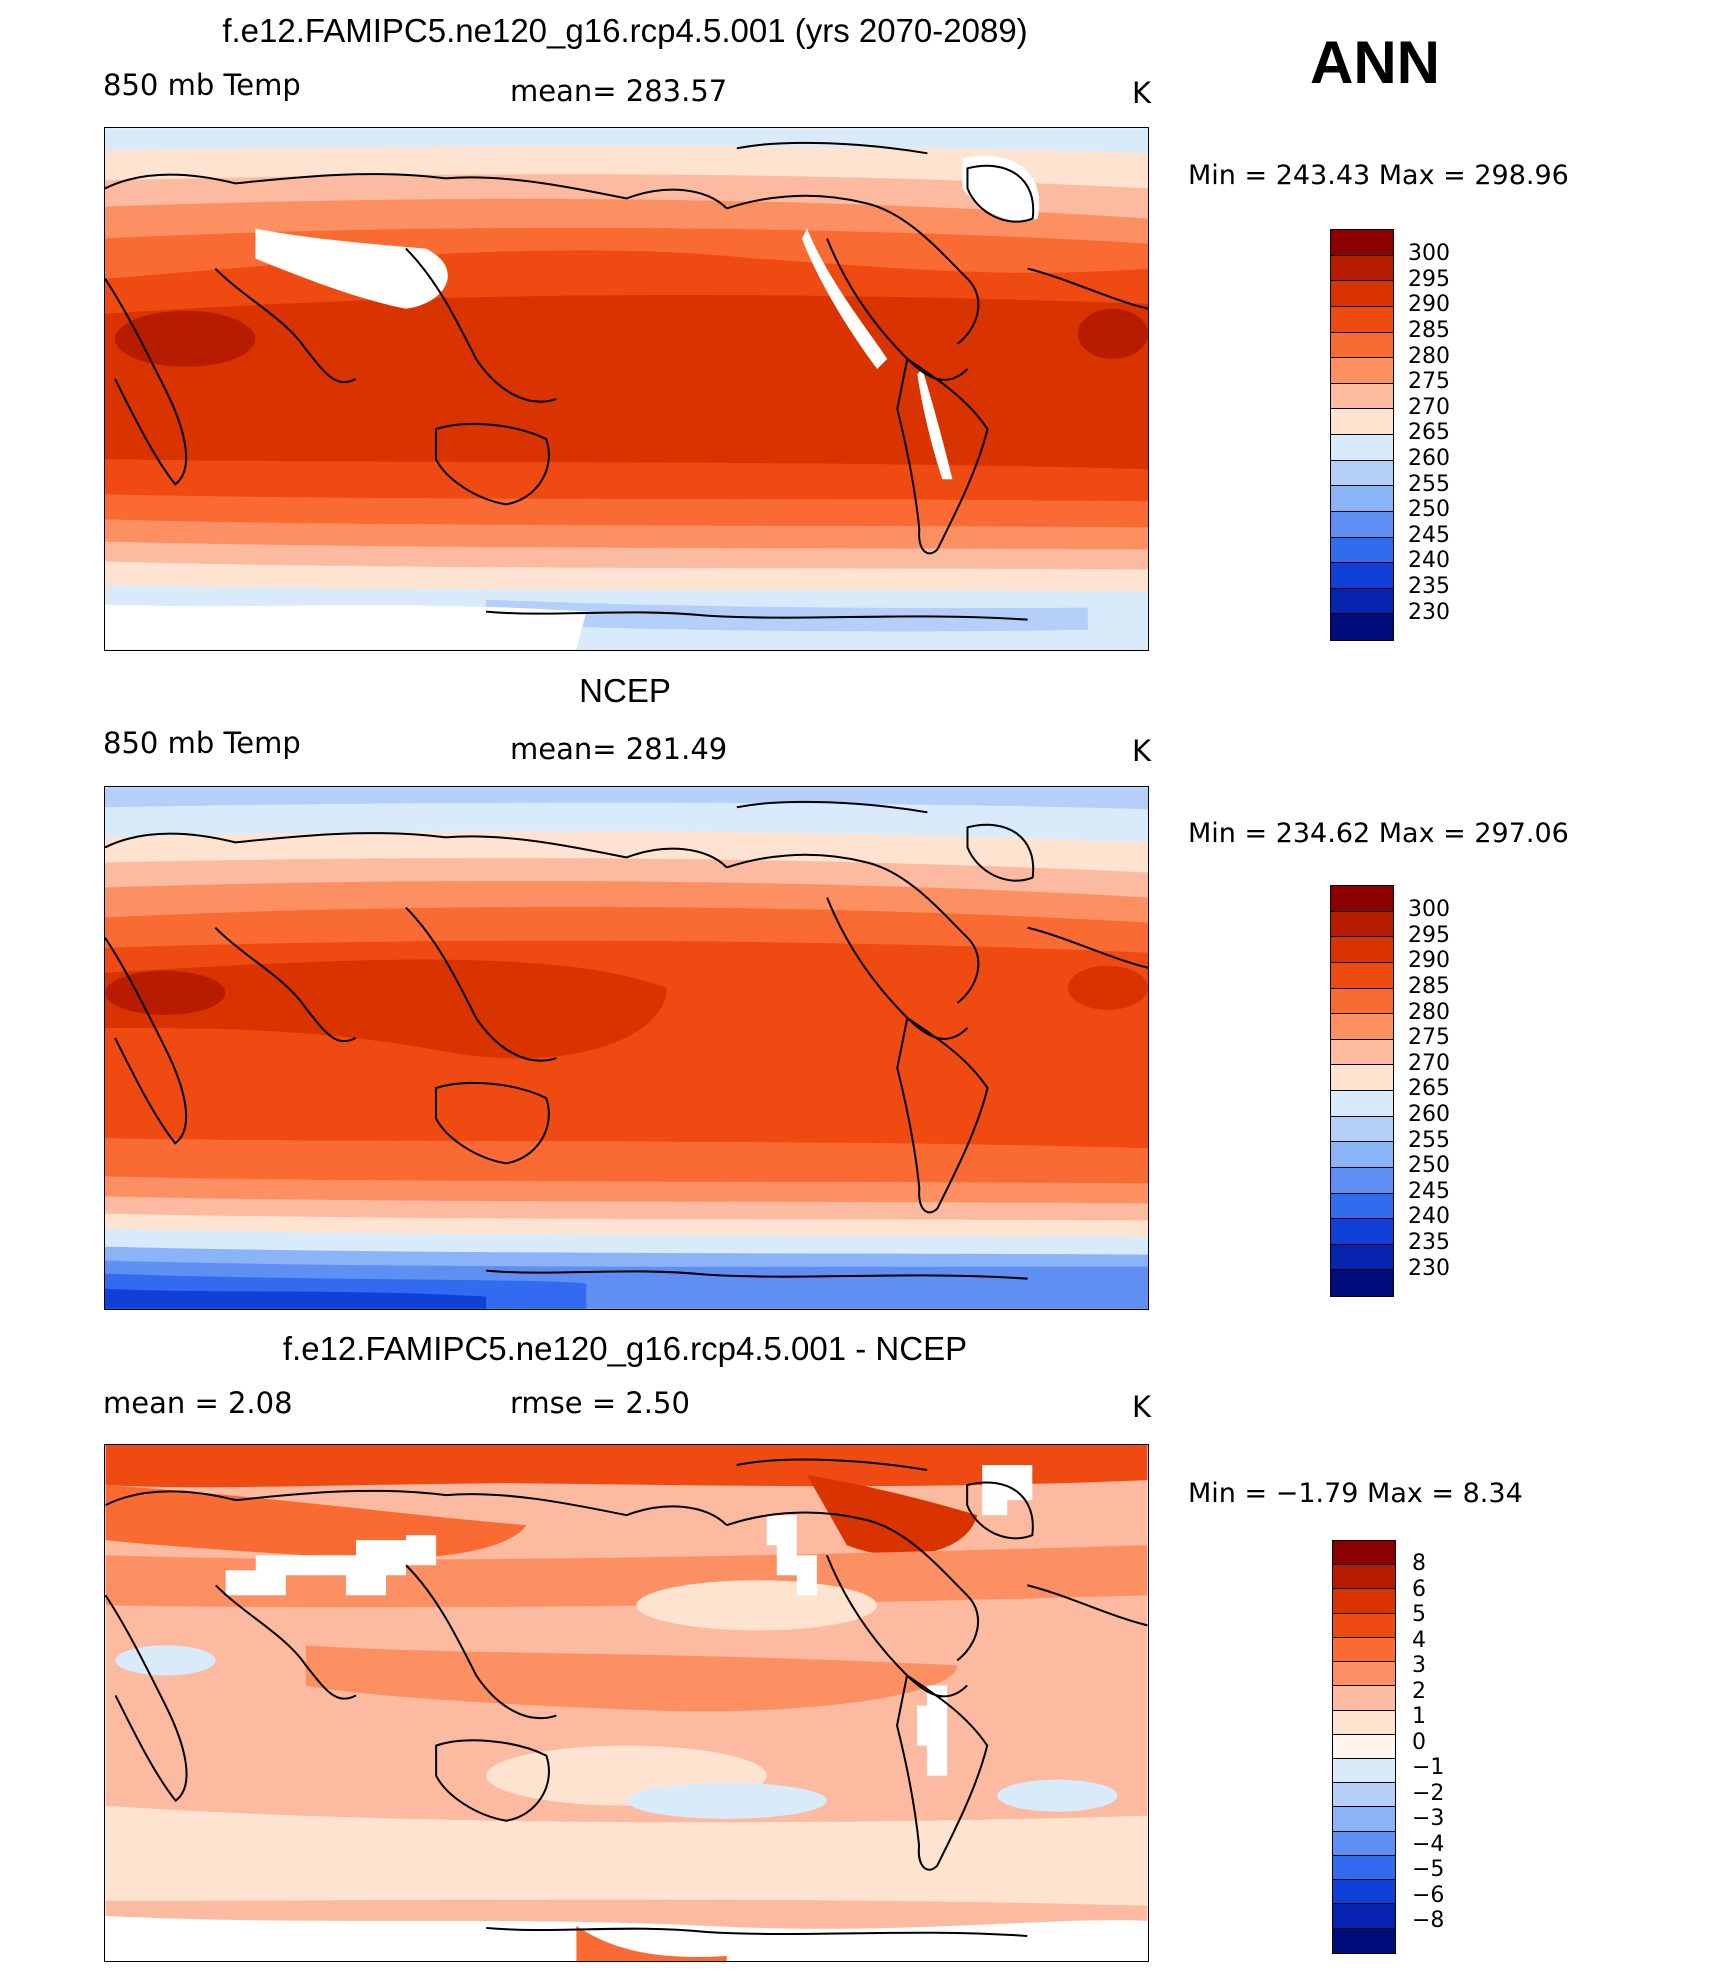  I want to click on p2-band-235-s, so click(296, 1298).